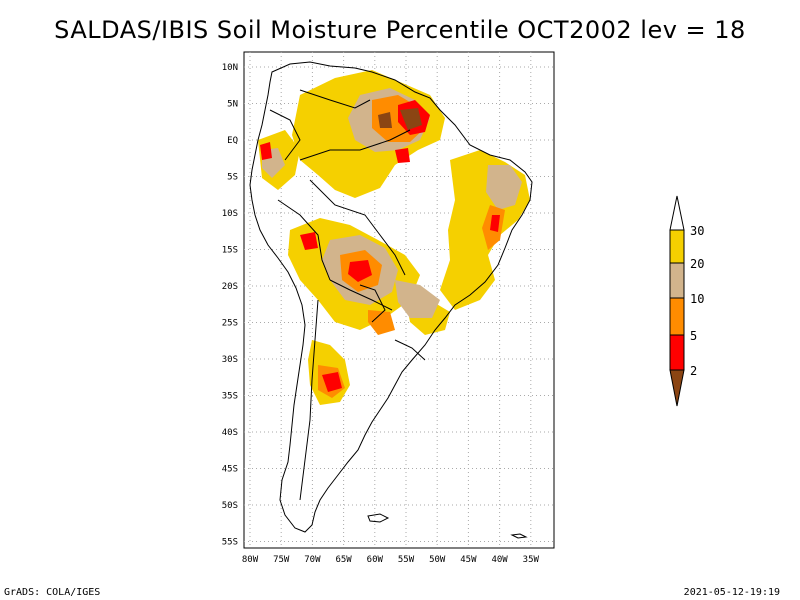 This screenshot has height=600, width=800. I want to click on patch-red-central, so click(360, 271).